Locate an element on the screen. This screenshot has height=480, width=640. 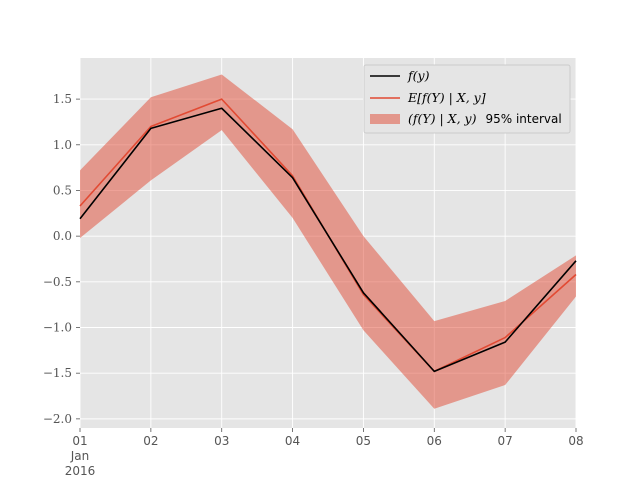
y-tick-label: −1.0 is located at coordinates (57, 328).